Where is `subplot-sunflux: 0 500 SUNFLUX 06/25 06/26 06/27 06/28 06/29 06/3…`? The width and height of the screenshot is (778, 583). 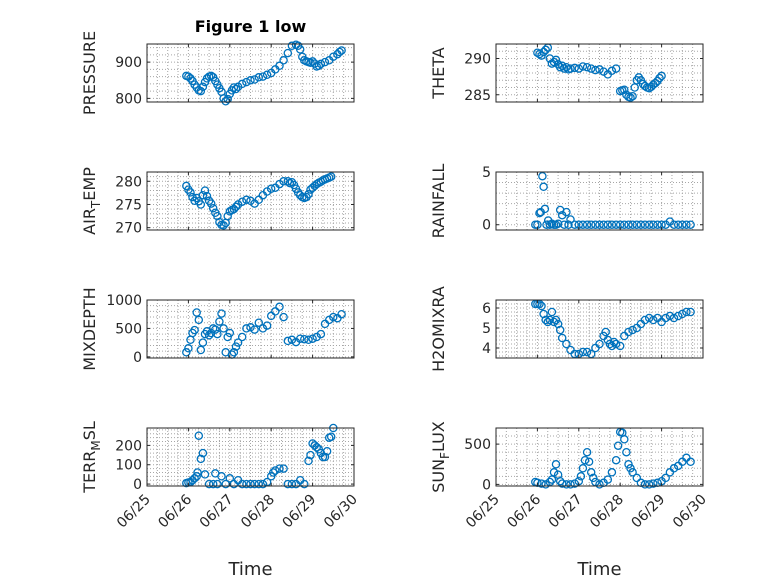 subplot-sunflux: 0 500 SUNFLUX 06/25 06/26 06/27 06/28 06/29 06/3… is located at coordinates (569, 500).